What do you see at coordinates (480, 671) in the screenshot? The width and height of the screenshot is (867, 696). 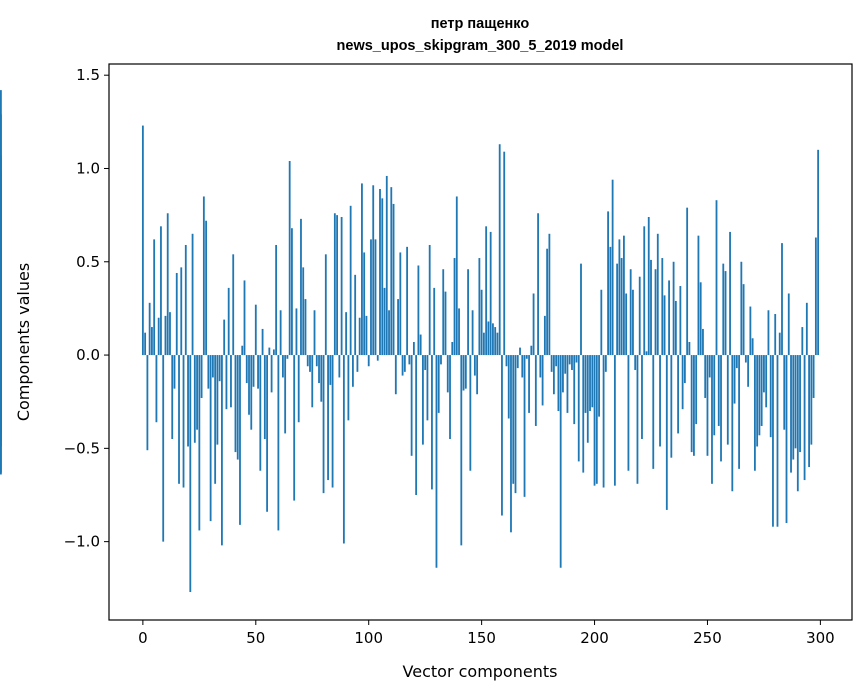 I see `x-axis-label: Vector components` at bounding box center [480, 671].